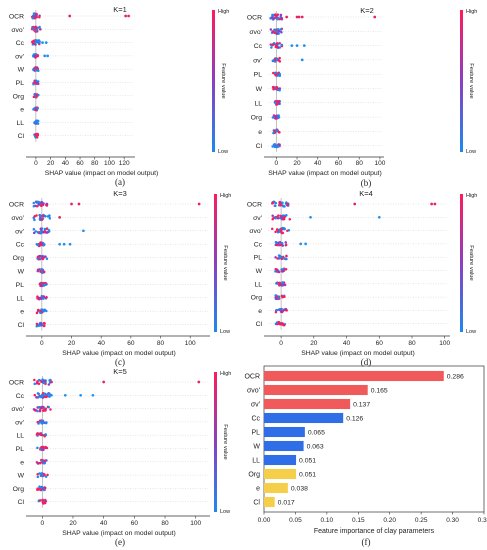  Describe the element at coordinates (255, 419) in the screenshot. I see `category-label: Cc` at that location.